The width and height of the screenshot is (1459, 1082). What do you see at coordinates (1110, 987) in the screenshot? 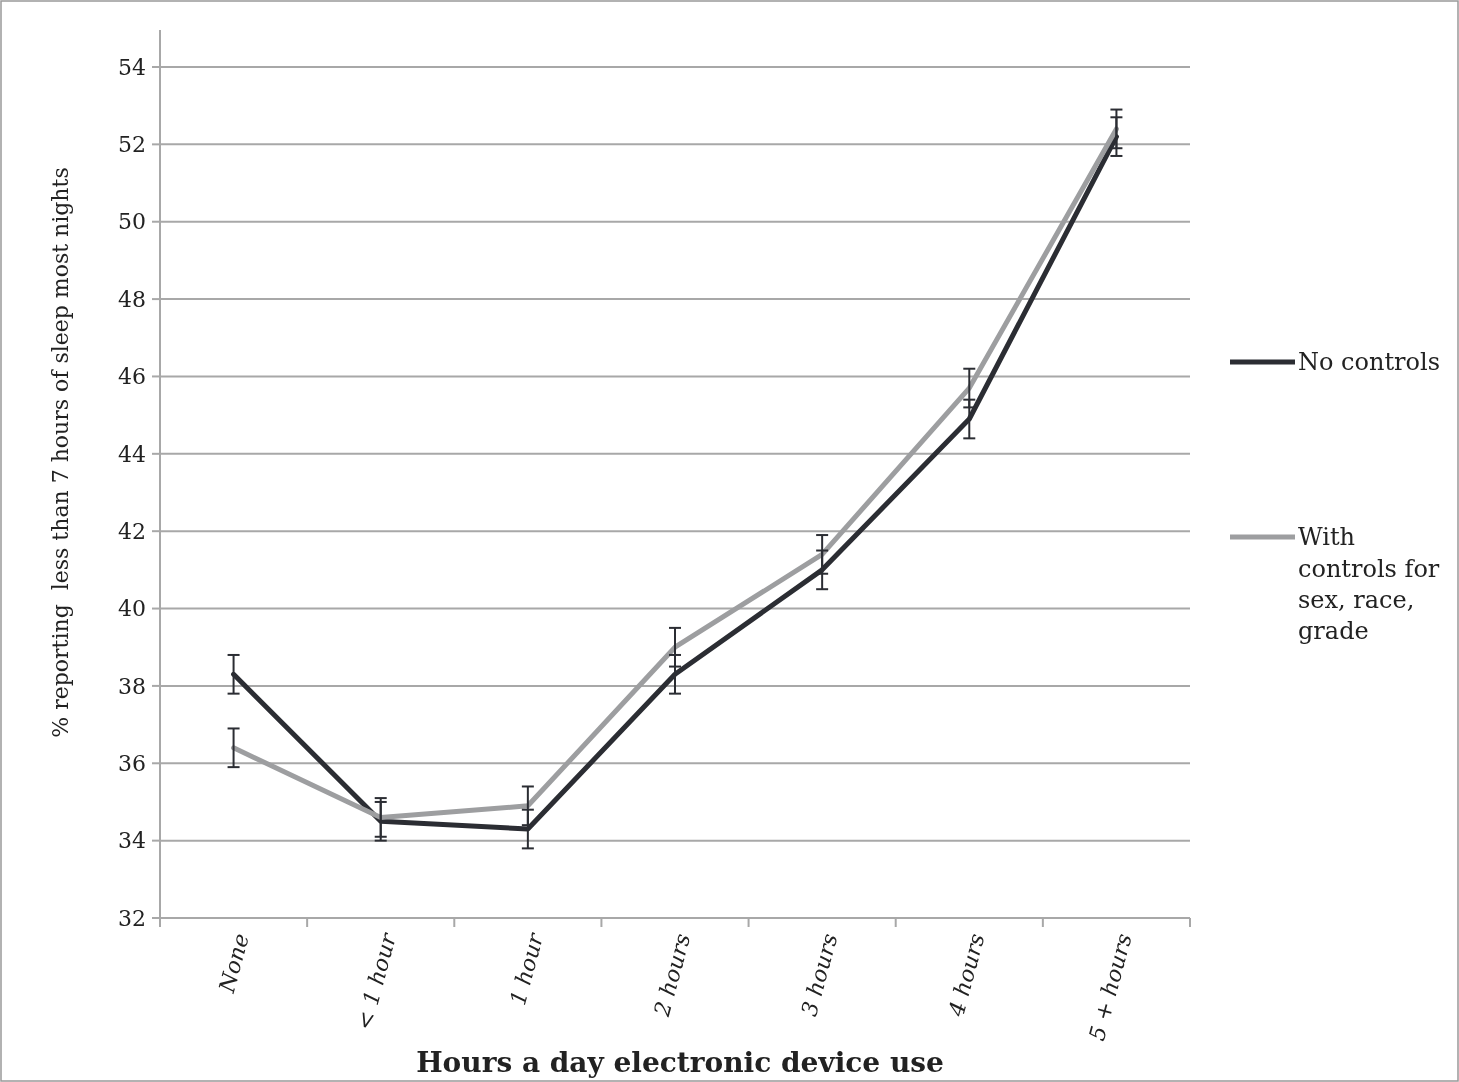
I see `x-tick-label: 5 + hours` at bounding box center [1110, 987].